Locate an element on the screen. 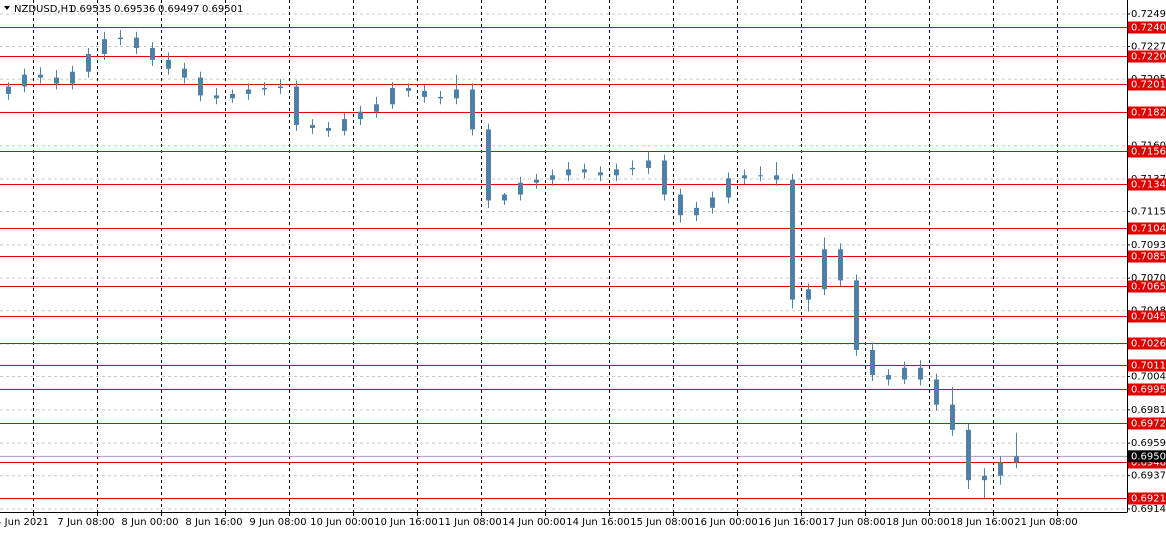 Image resolution: width=1166 pixels, height=535 pixels. ohlc-header: 0.69535 0.69536 0.69497 0.69501 is located at coordinates (156, 9).